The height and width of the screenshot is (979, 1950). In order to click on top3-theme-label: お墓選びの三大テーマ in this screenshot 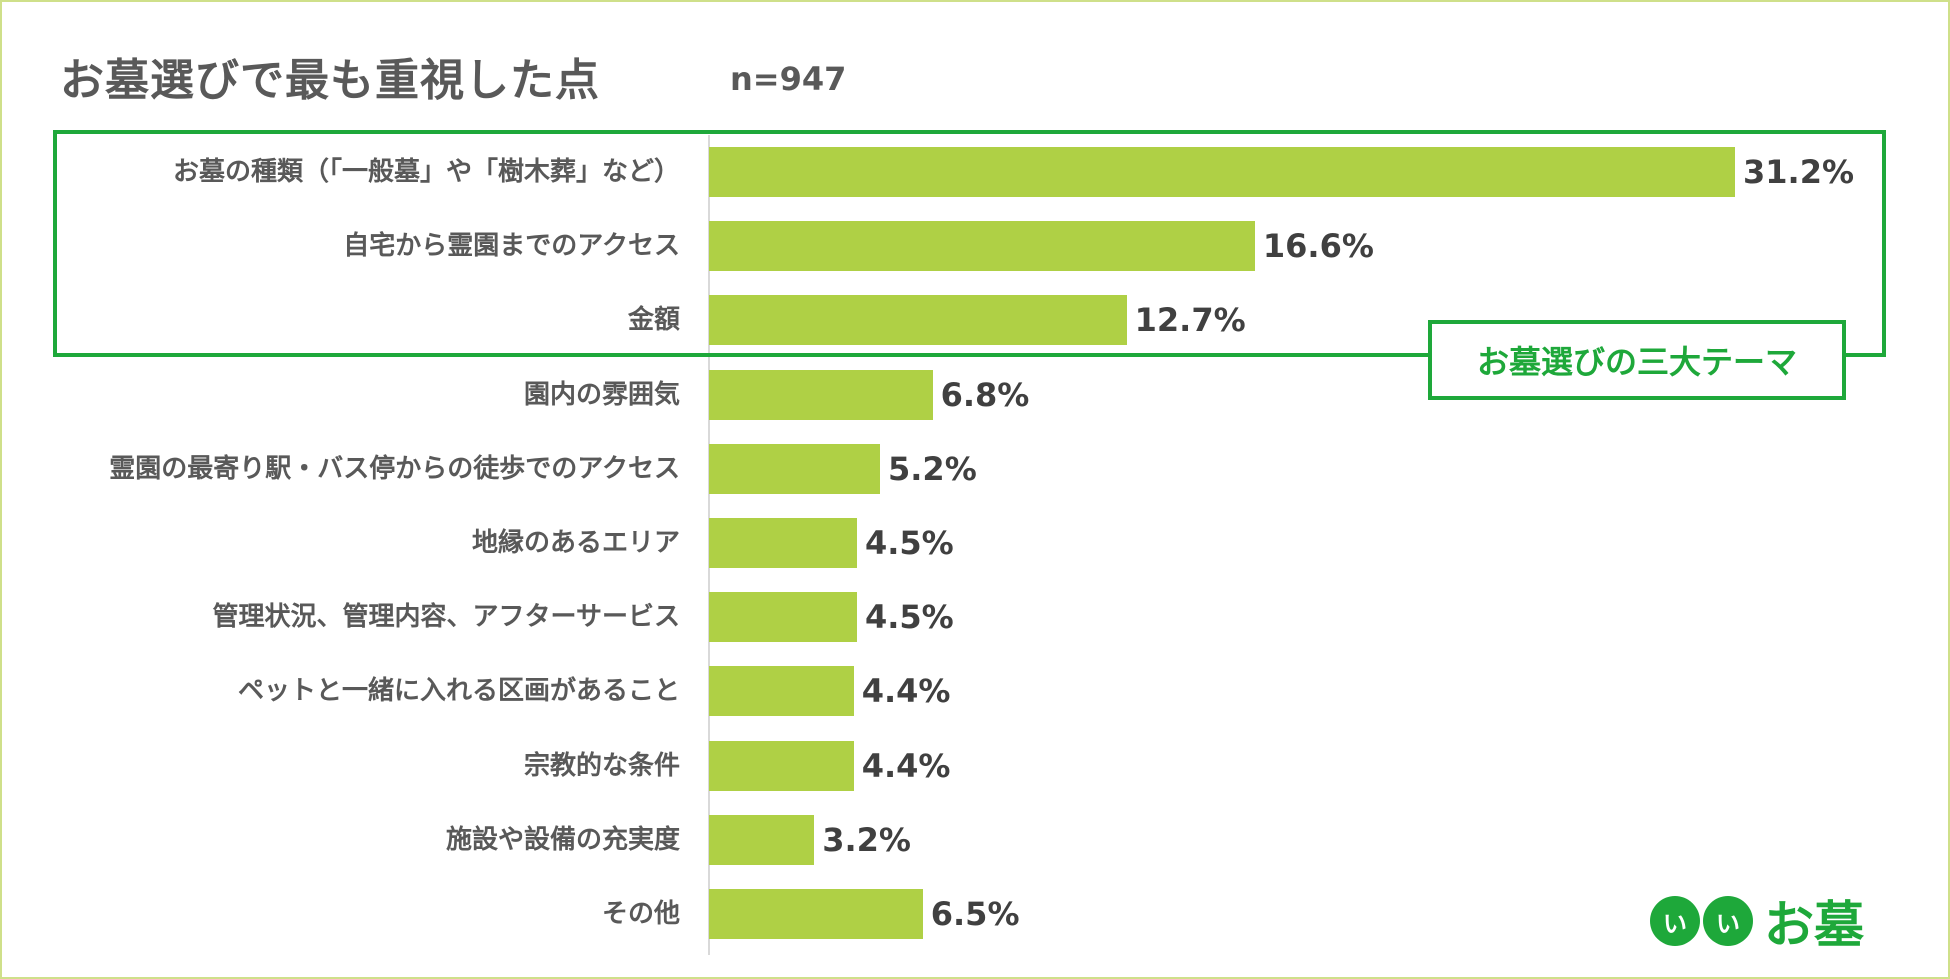, I will do `click(1637, 360)`.